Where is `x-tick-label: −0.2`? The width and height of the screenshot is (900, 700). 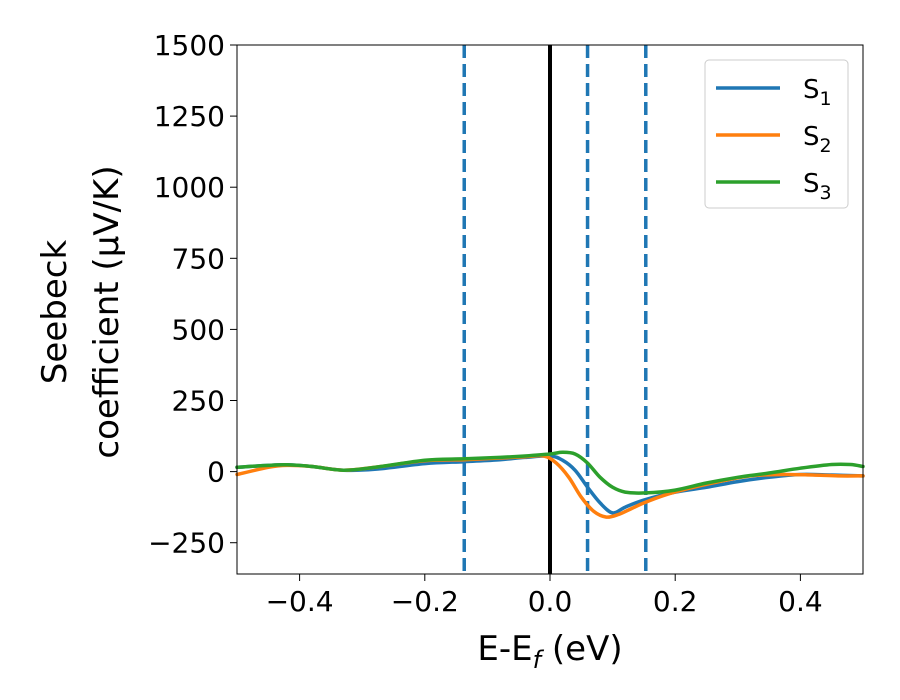
x-tick-label: −0.2 is located at coordinates (425, 601).